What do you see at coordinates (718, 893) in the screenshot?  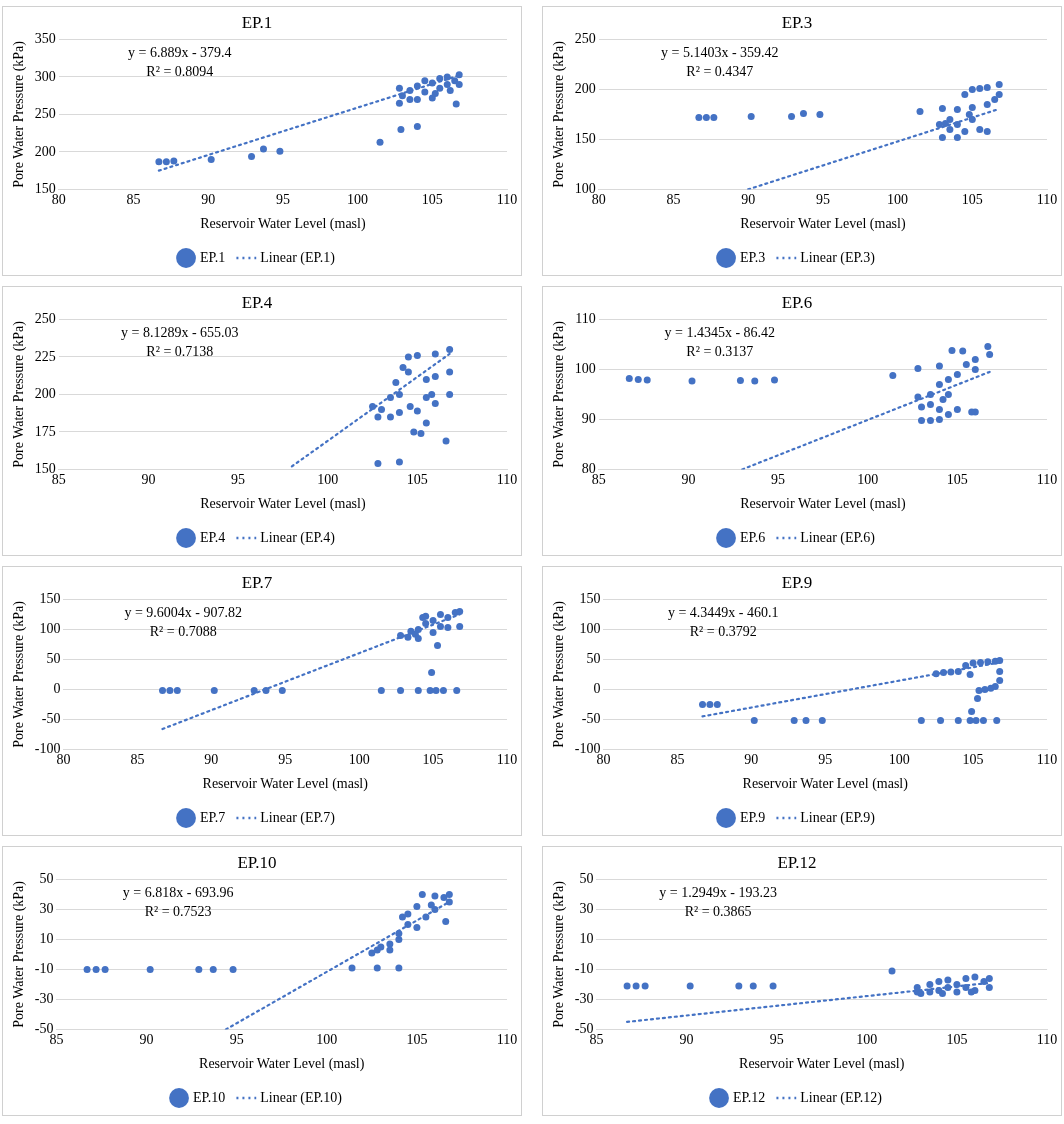 I see `annotation: y = 1.2949x - 193.23` at bounding box center [718, 893].